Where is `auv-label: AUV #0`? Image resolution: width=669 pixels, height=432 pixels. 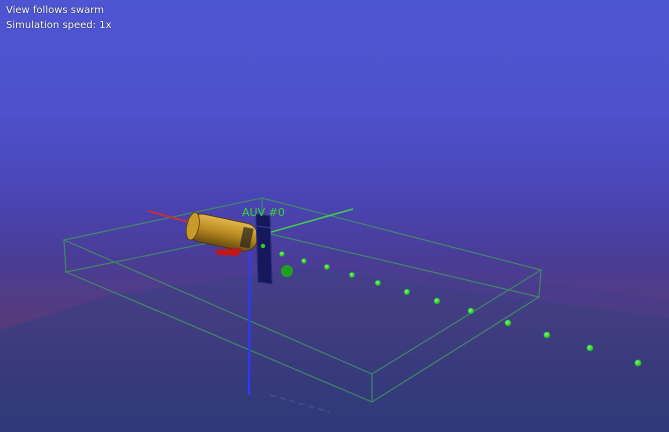
auv-label: AUV #0 is located at coordinates (263, 212).